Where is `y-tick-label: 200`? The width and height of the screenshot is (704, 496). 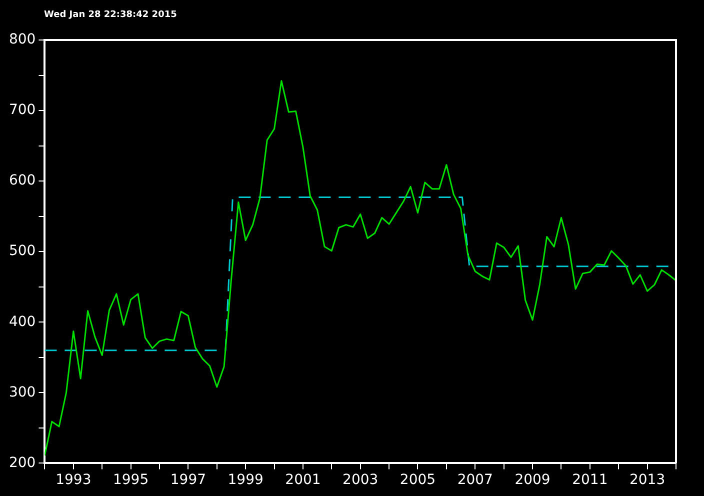
y-tick-label: 200 is located at coordinates (22, 462).